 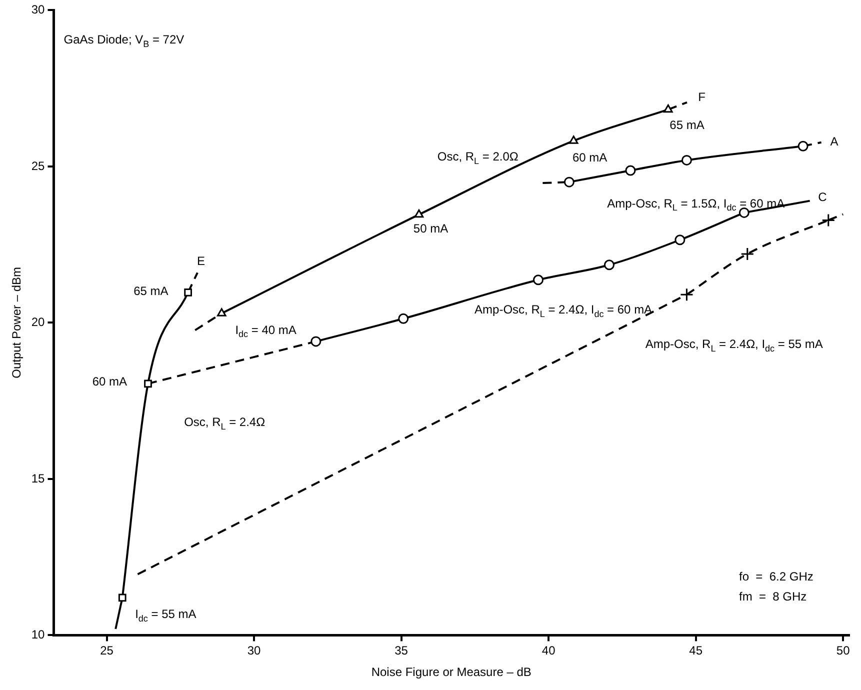 I want to click on annotation: F, so click(x=702, y=97).